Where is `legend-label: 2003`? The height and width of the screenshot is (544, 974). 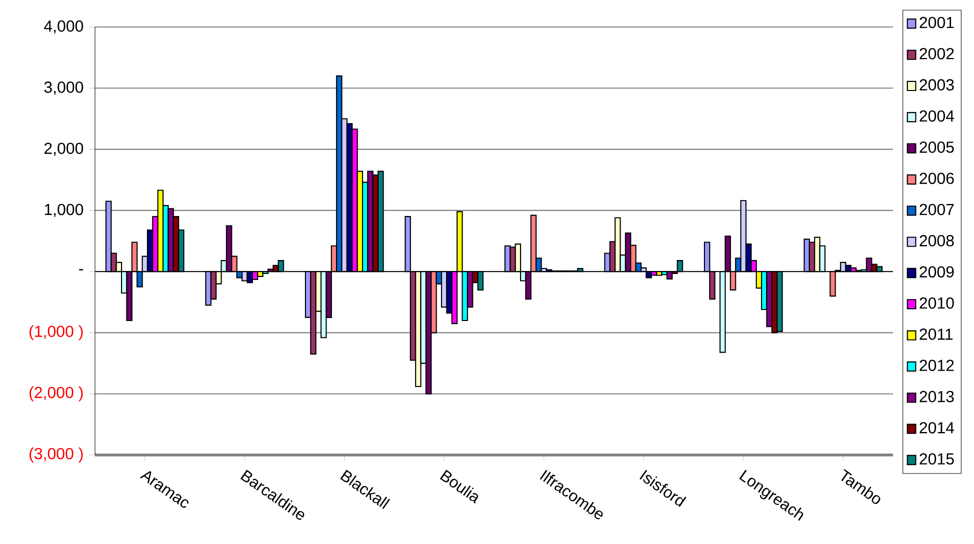 legend-label: 2003 is located at coordinates (937, 84).